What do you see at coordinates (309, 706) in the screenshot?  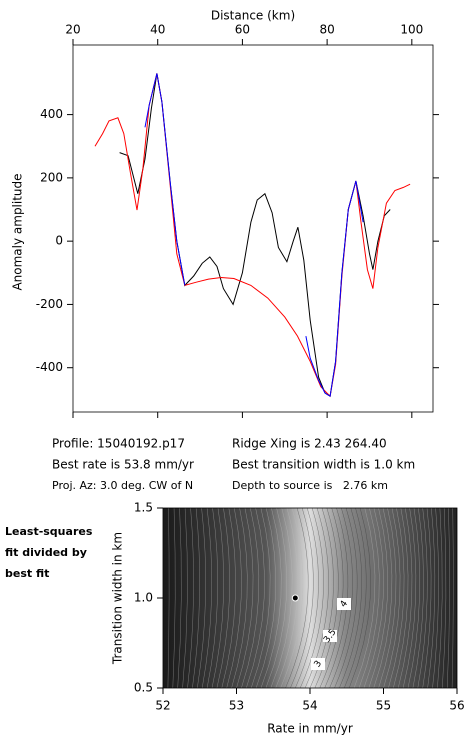 I see `x-tick-label: 54` at bounding box center [309, 706].